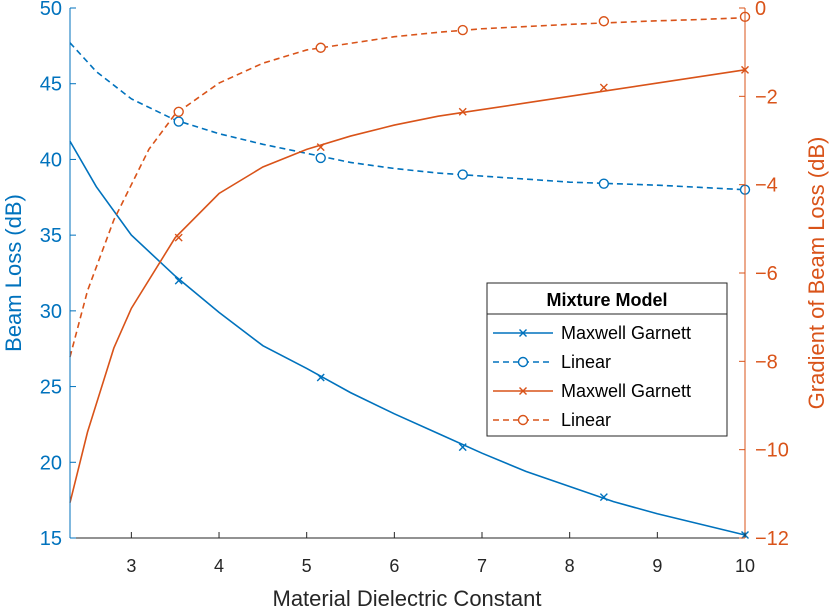 The image size is (831, 609). I want to click on legend-label-2: Maxwell Garnett, so click(626, 391).